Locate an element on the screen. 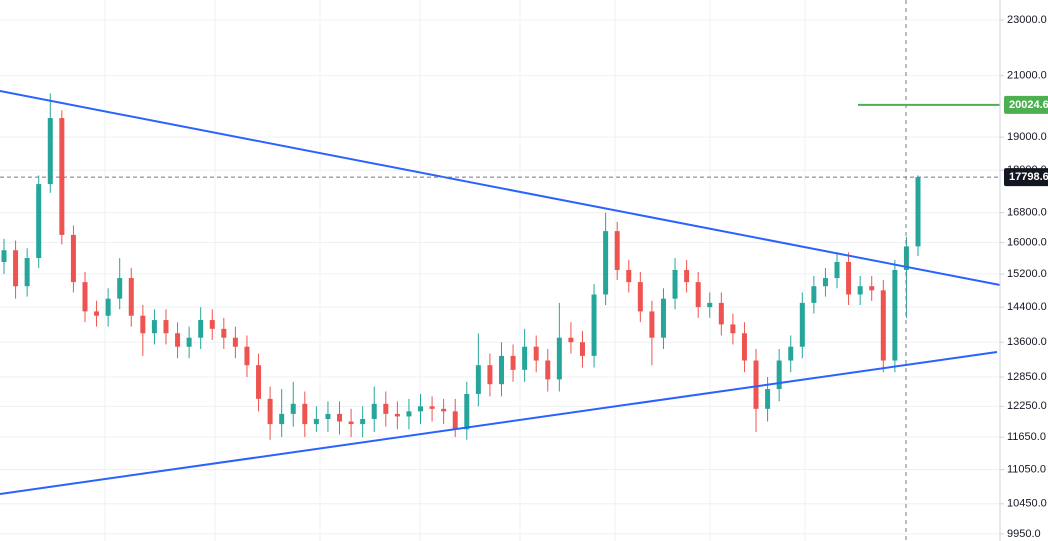 Image resolution: width=1048 pixels, height=541 pixels. y-tick-label: 11650.0 is located at coordinates (1026, 437).